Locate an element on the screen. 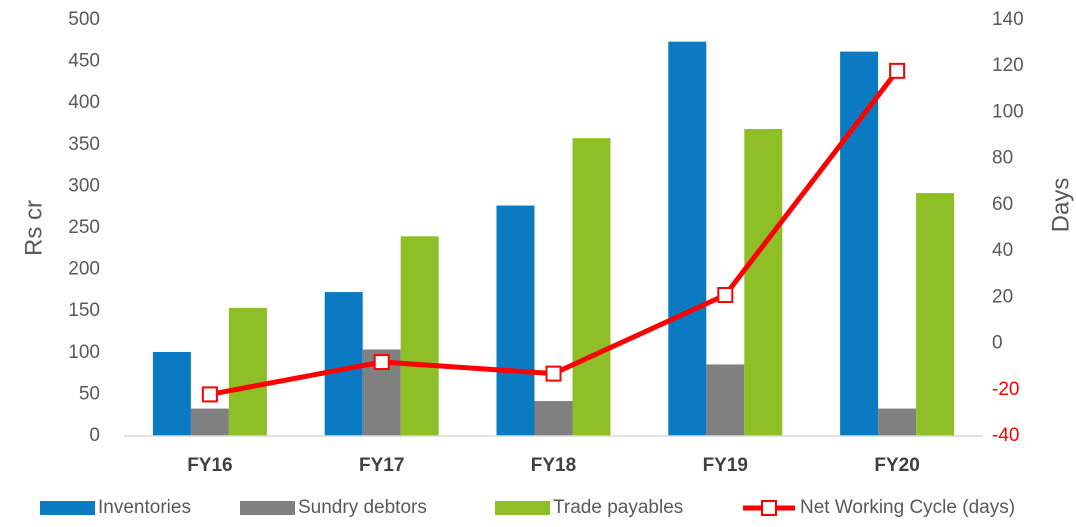 The width and height of the screenshot is (1076, 527). x-tick-label: FY20 is located at coordinates (896, 465).